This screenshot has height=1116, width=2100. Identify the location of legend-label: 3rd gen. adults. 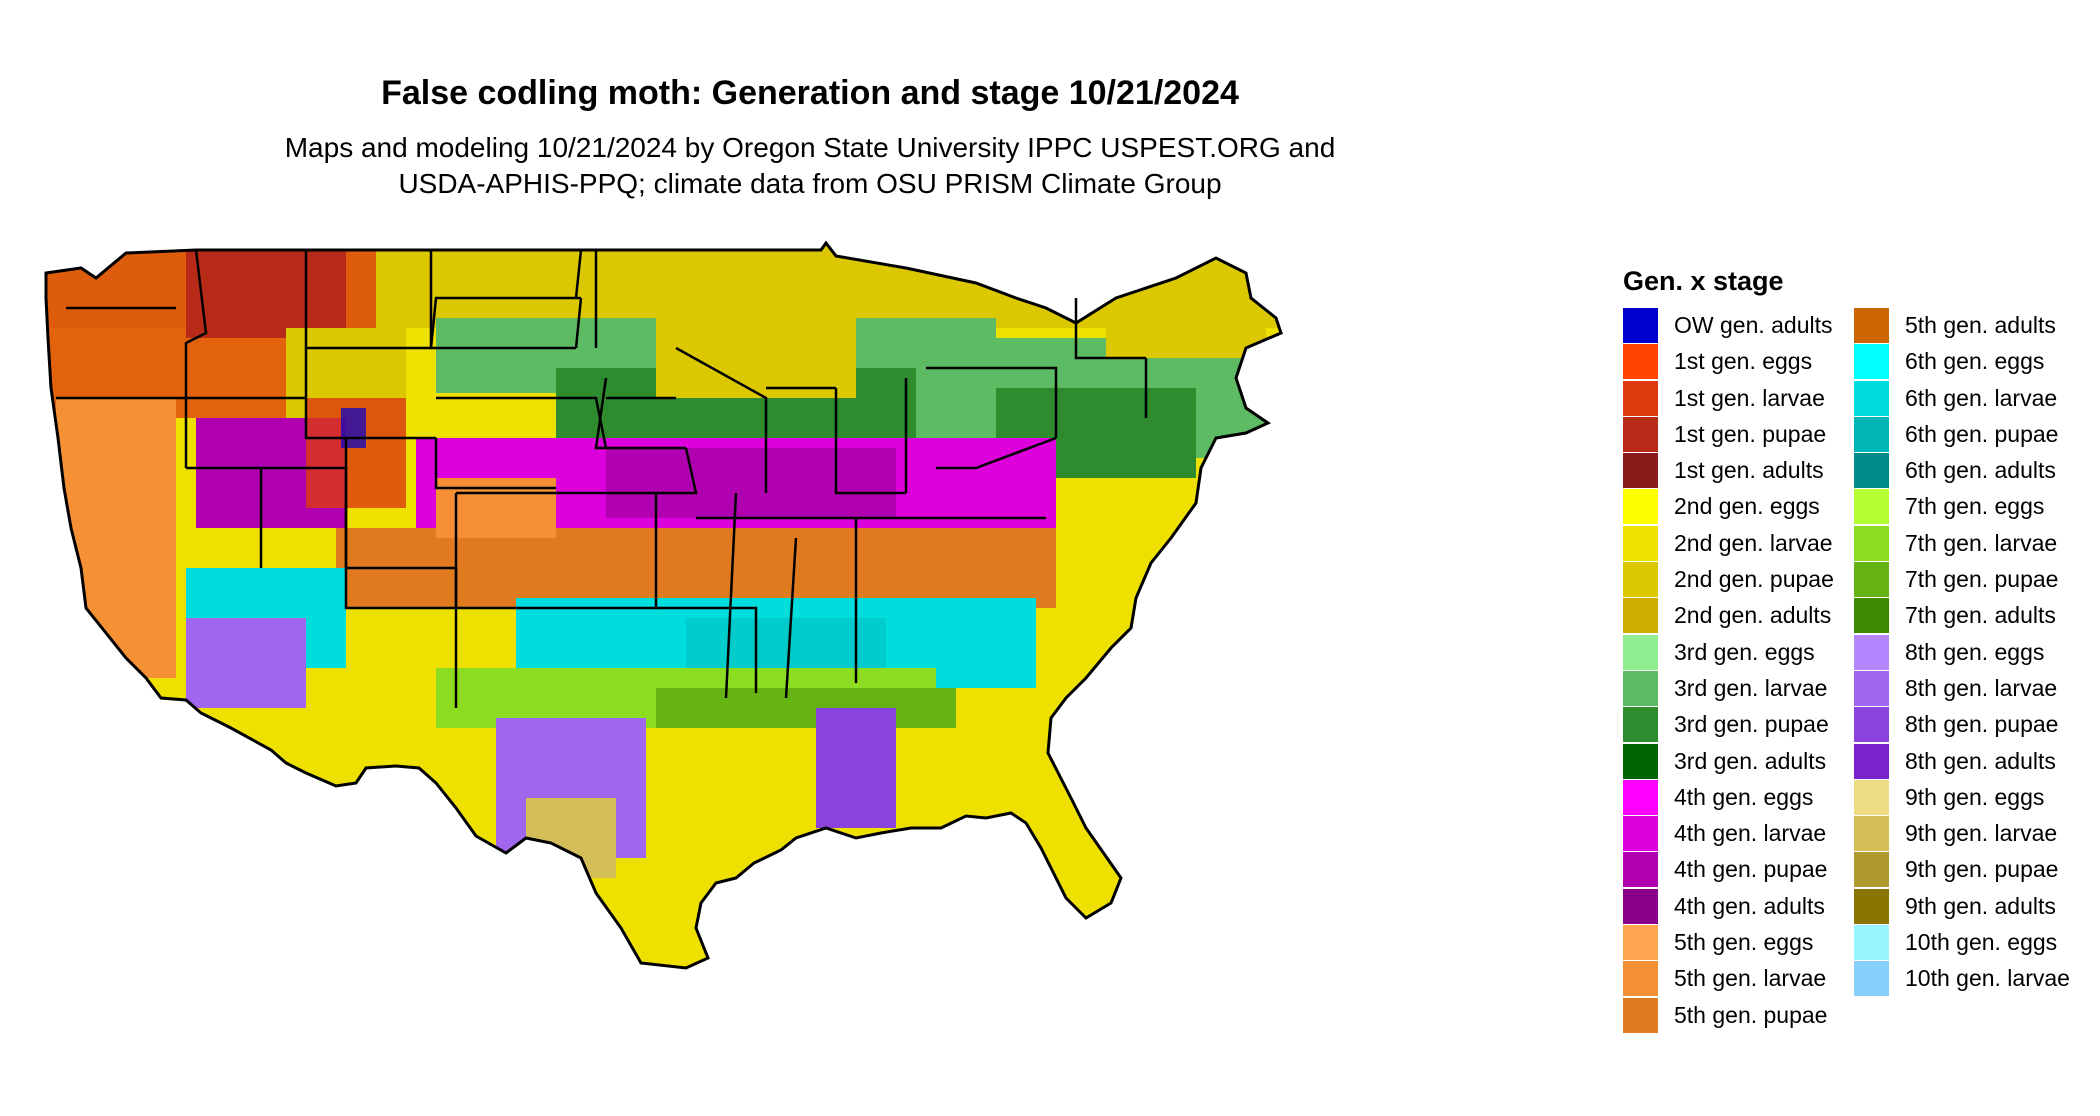
(1750, 760).